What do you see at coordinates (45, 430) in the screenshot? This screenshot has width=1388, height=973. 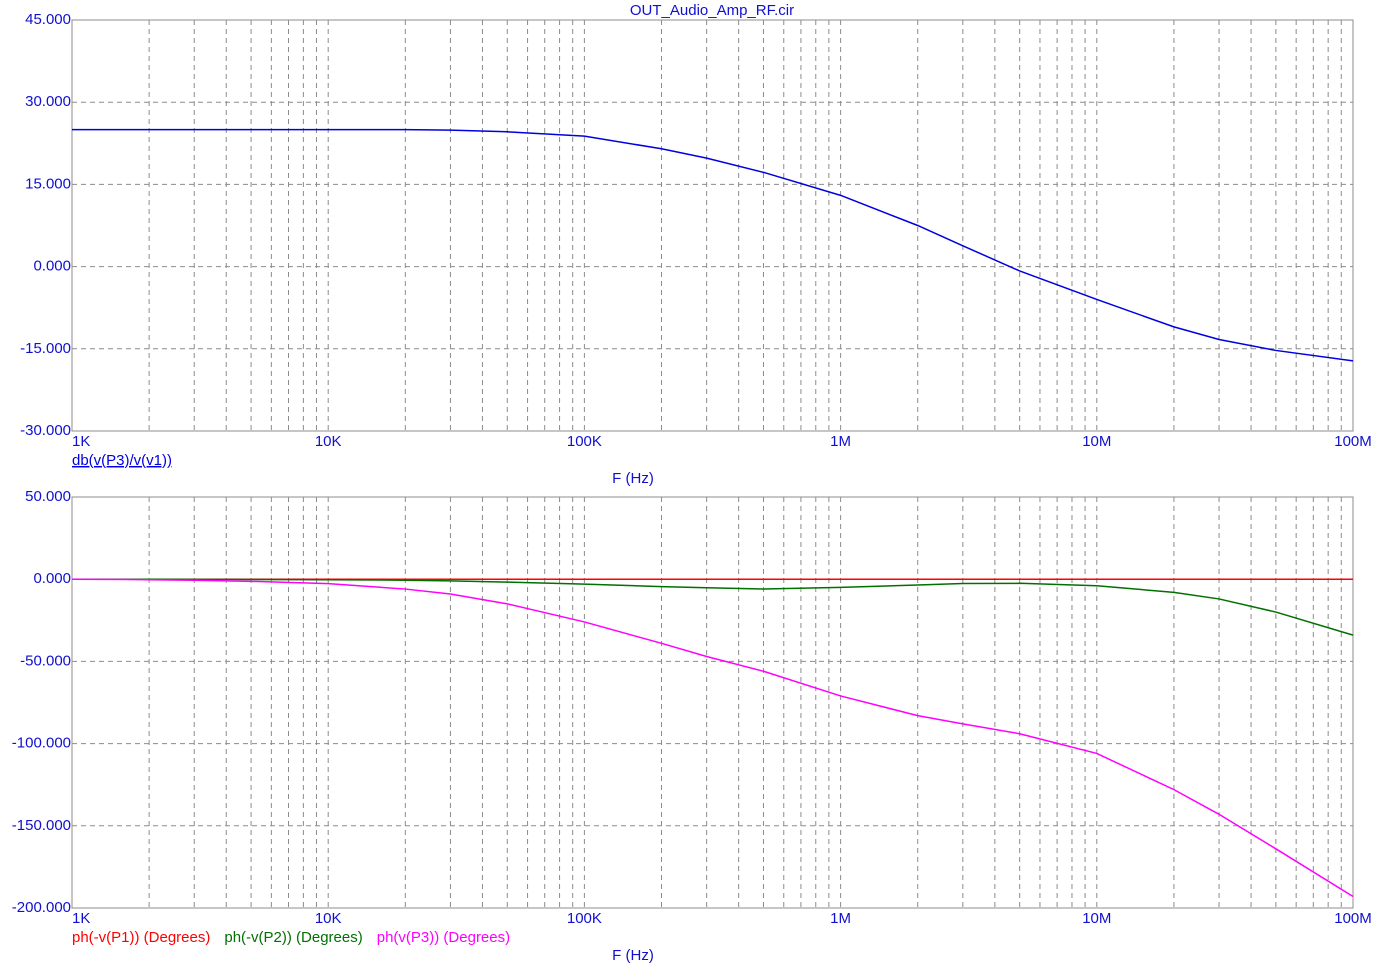 I see `y-tick-label: -30.000` at bounding box center [45, 430].